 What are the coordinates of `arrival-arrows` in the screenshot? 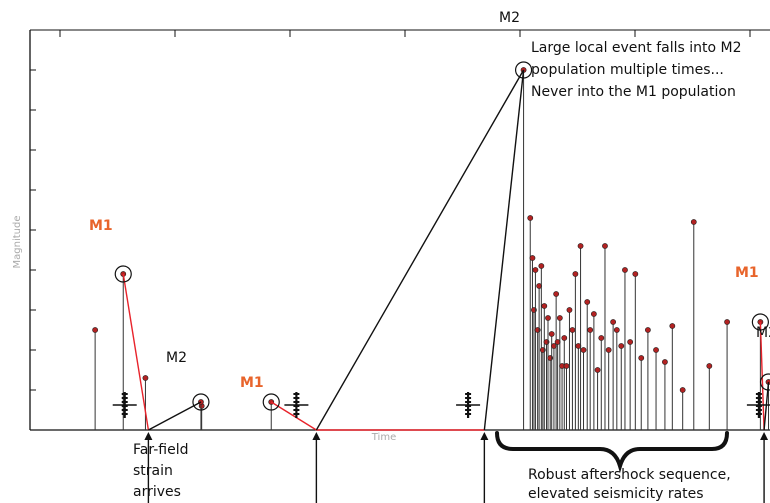 It's located at (456, 467).